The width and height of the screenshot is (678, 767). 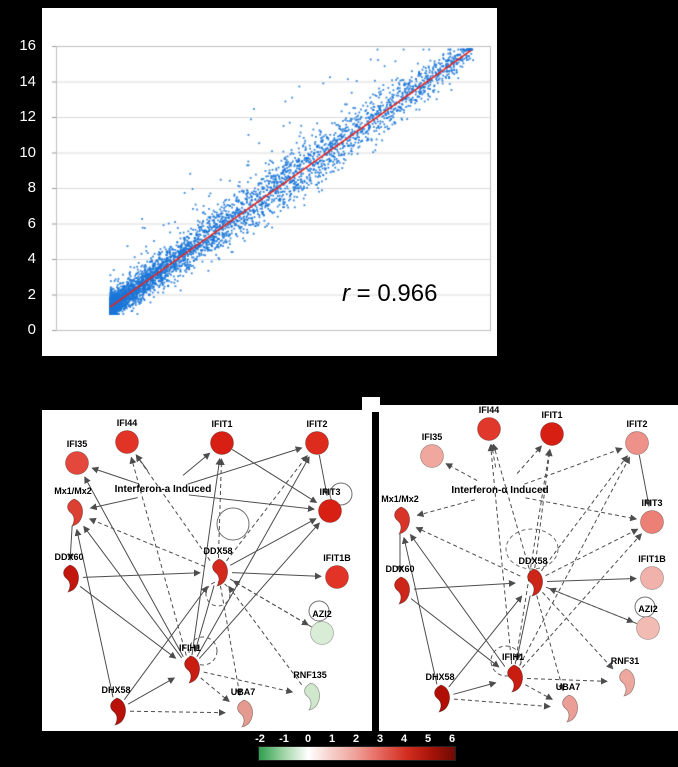 What do you see at coordinates (27, 116) in the screenshot?
I see `y-tick-label: 12` at bounding box center [27, 116].